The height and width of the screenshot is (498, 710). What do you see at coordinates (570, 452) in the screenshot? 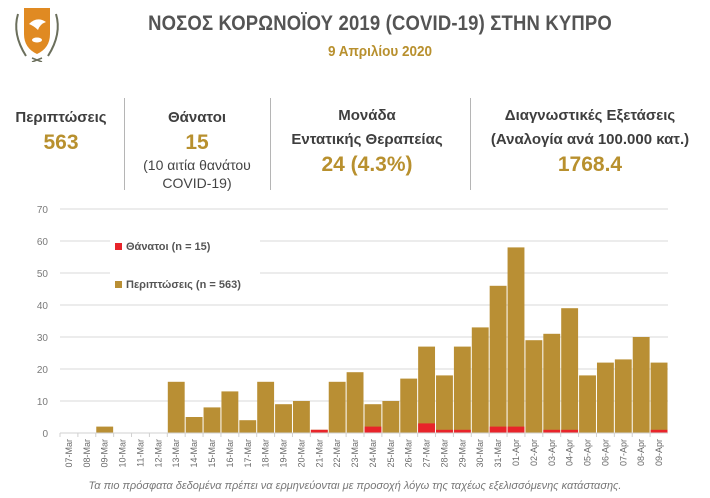
I see `x-tick-label: 04-Apr` at bounding box center [570, 452].